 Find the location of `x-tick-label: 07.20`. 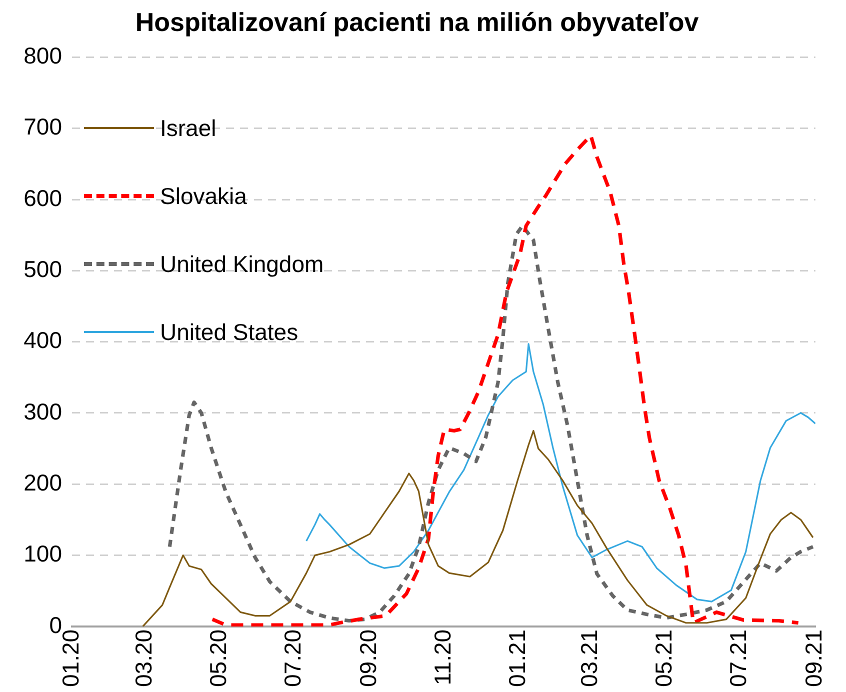

x-tick-label: 07.20 is located at coordinates (293, 658).